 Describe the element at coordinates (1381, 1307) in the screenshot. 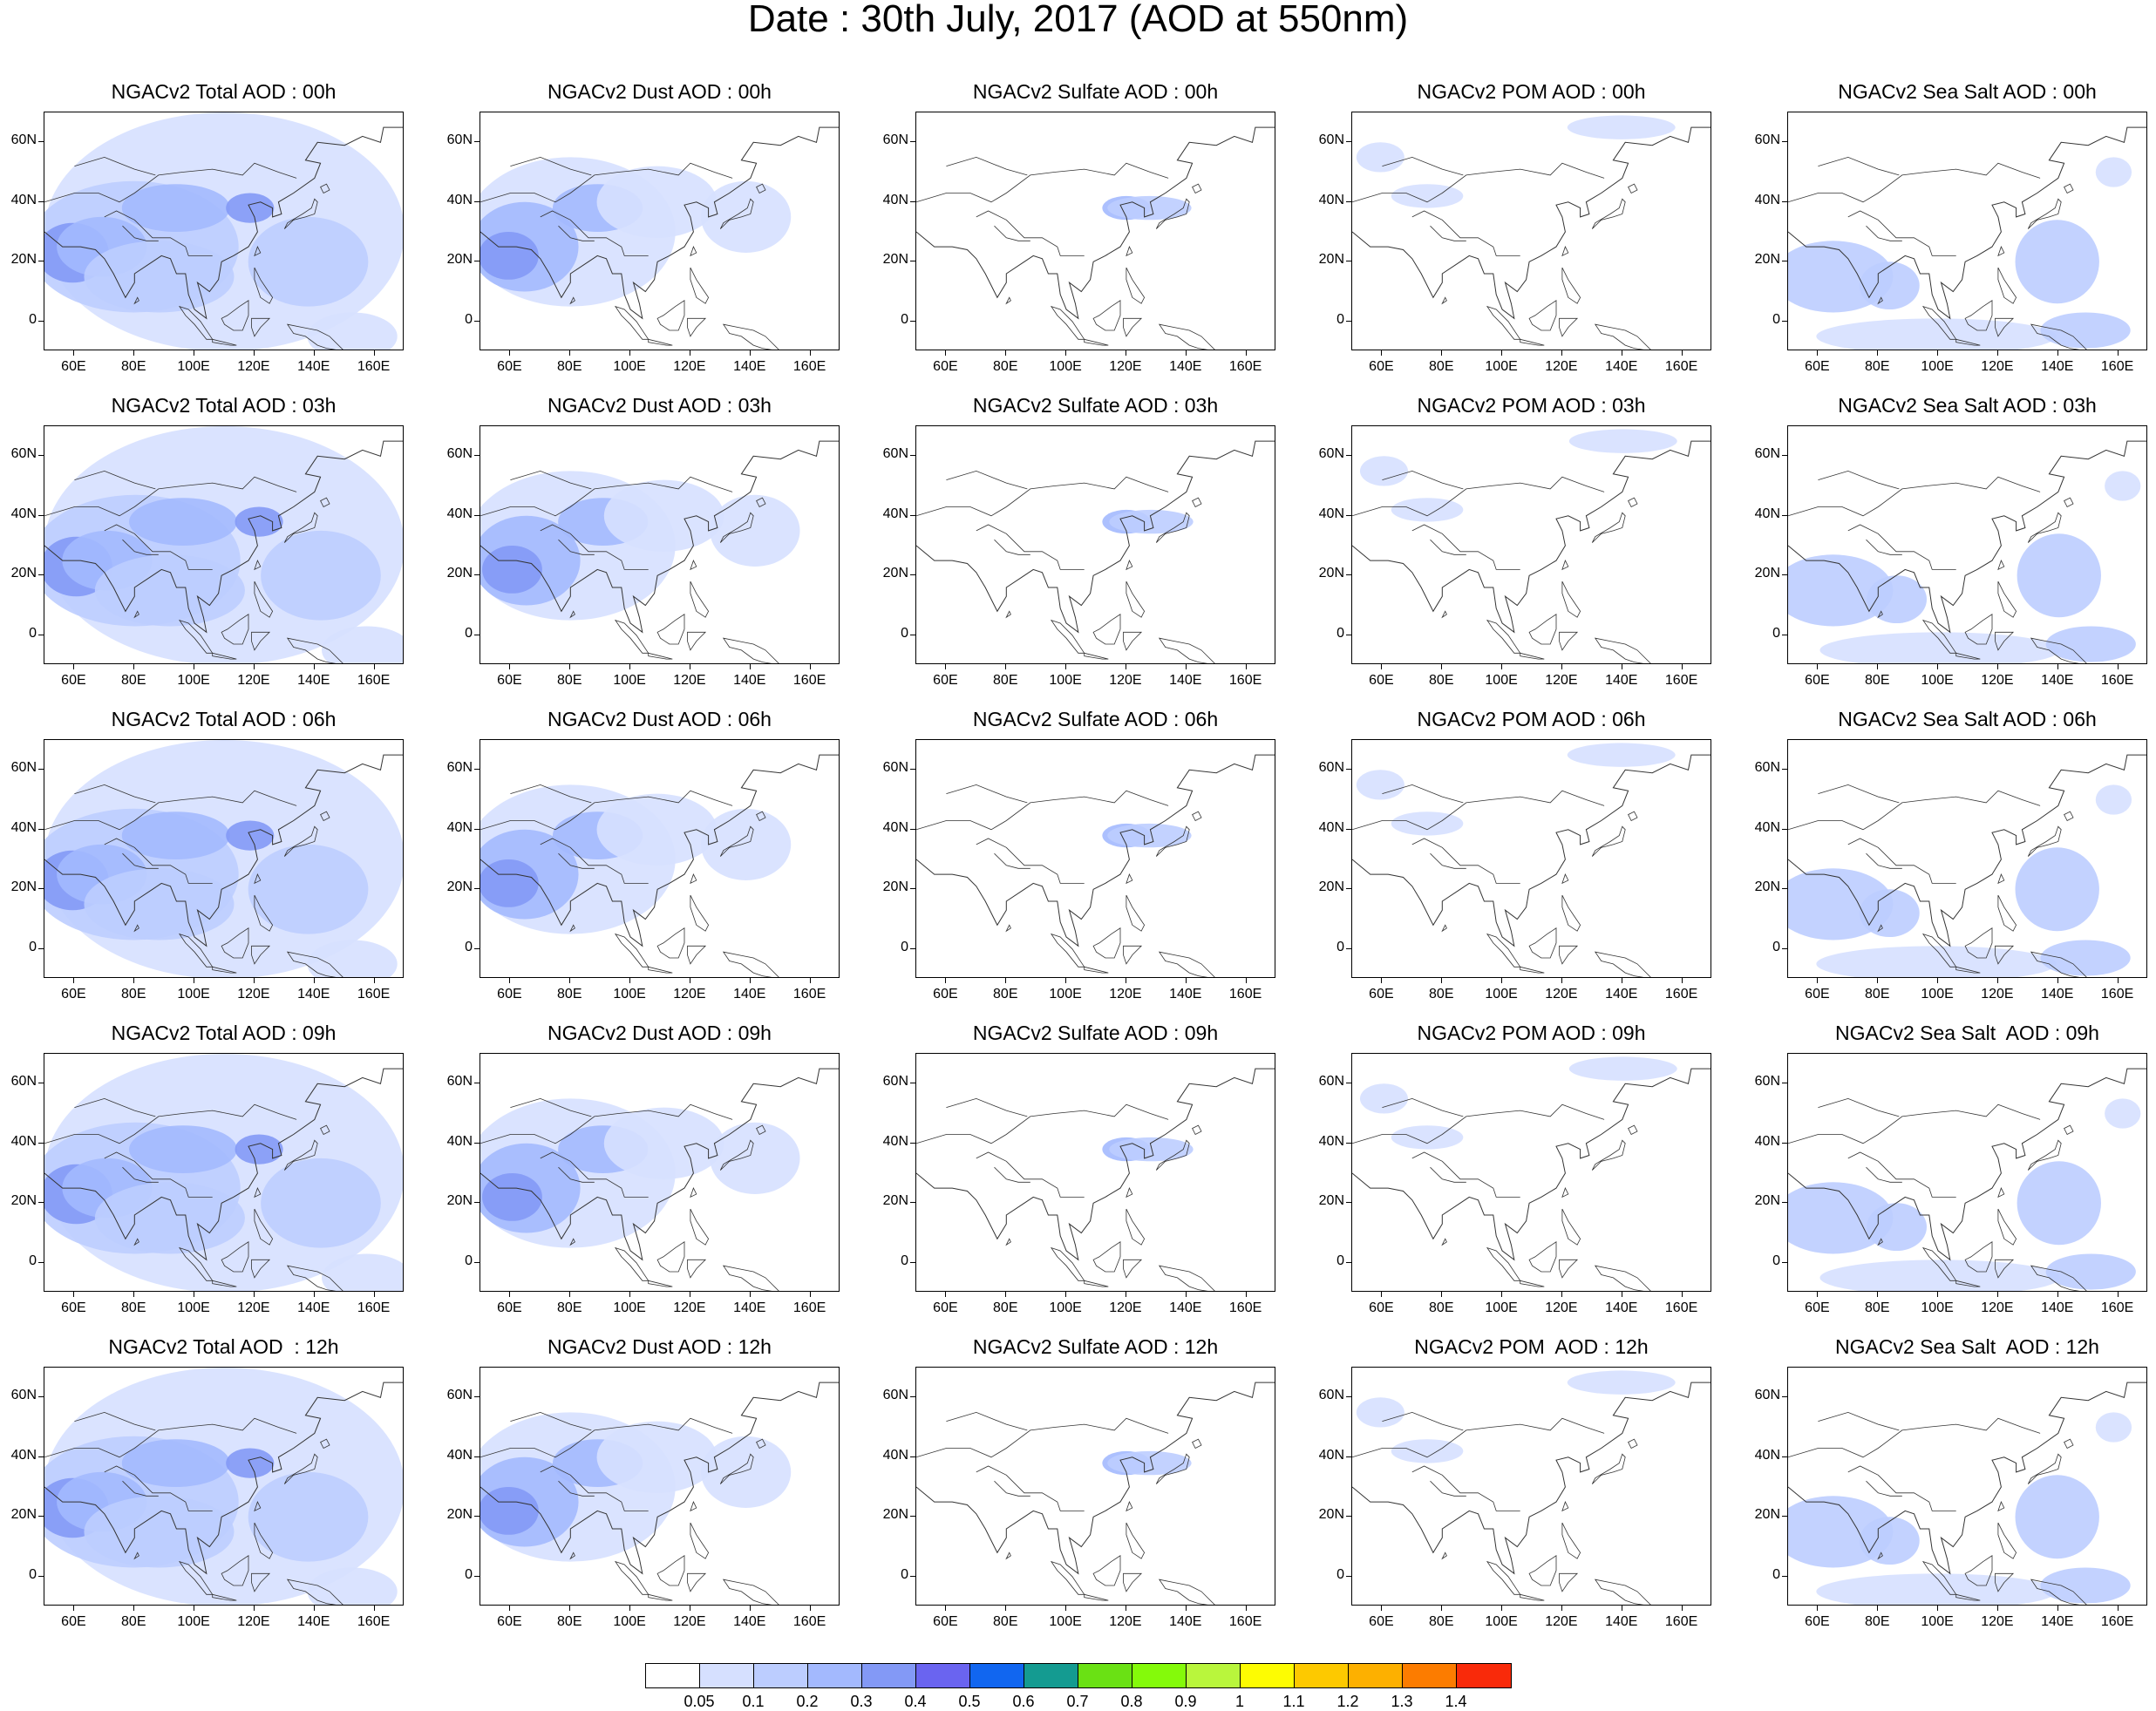

I see `lon-tick-label: 60E` at that location.